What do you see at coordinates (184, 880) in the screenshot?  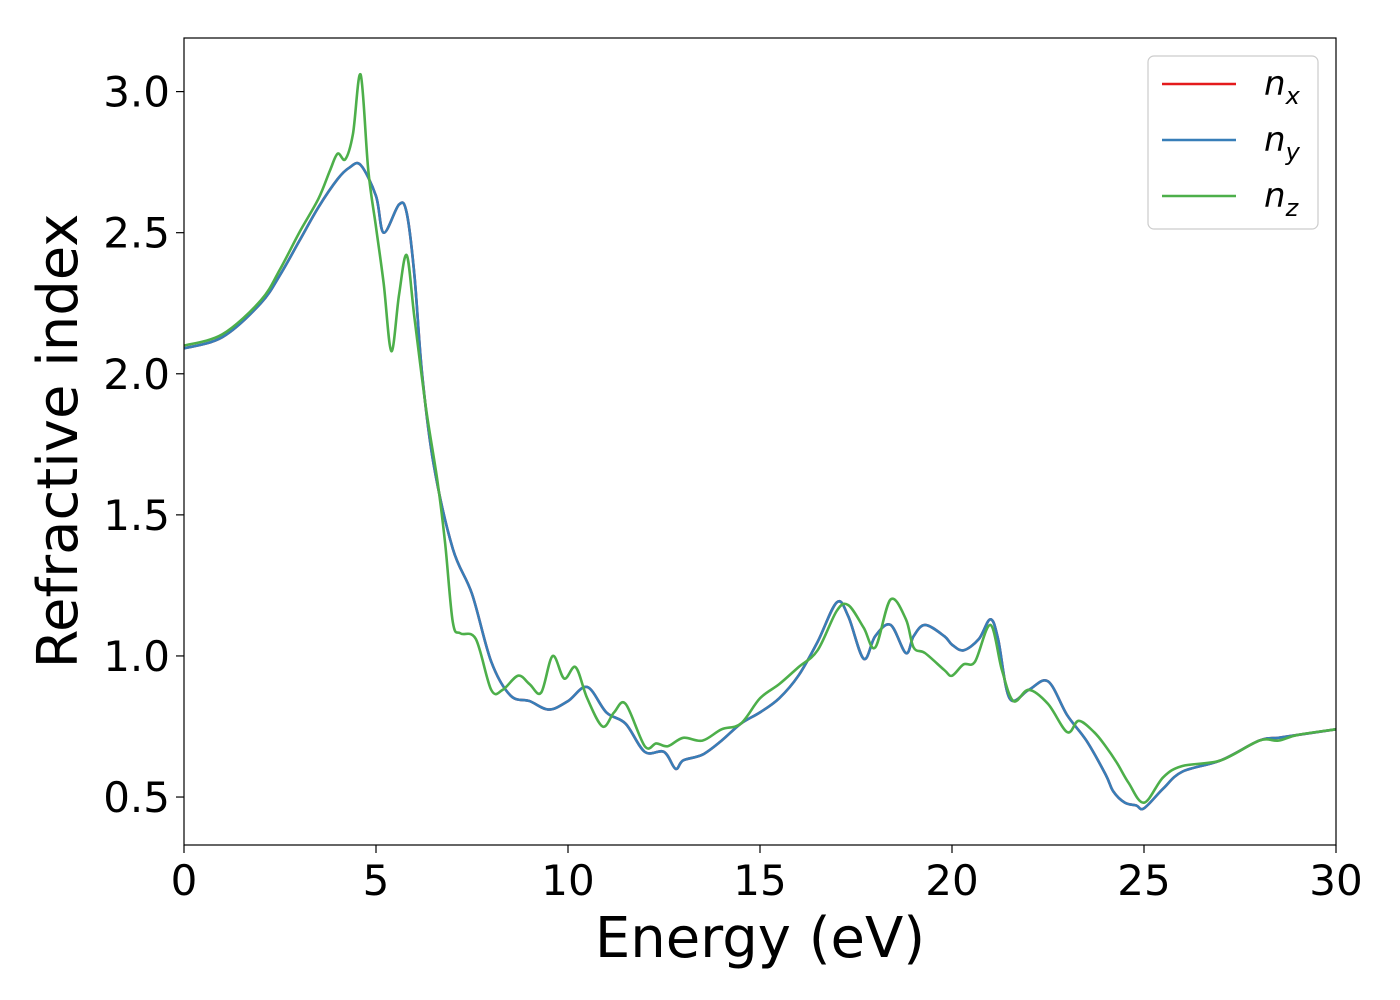 I see `x-tick-label: 0` at bounding box center [184, 880].